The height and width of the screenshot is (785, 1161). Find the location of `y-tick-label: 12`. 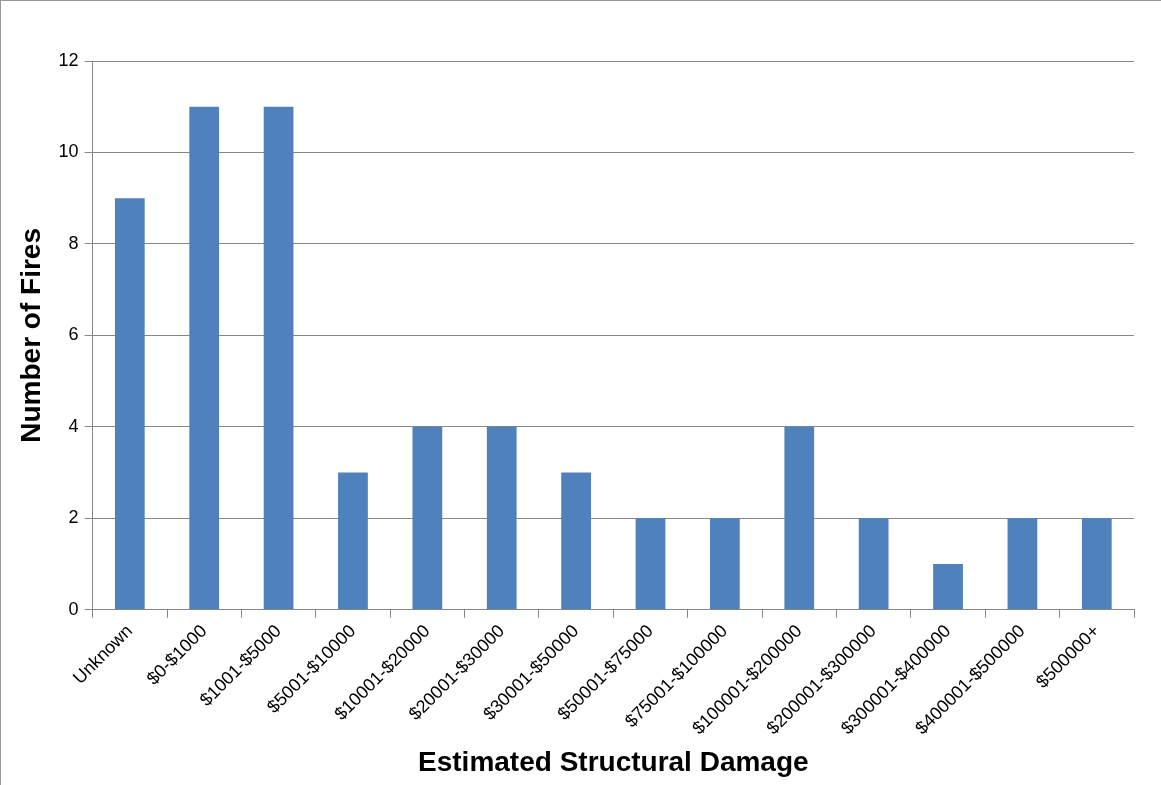

y-tick-label: 12 is located at coordinates (68, 59).